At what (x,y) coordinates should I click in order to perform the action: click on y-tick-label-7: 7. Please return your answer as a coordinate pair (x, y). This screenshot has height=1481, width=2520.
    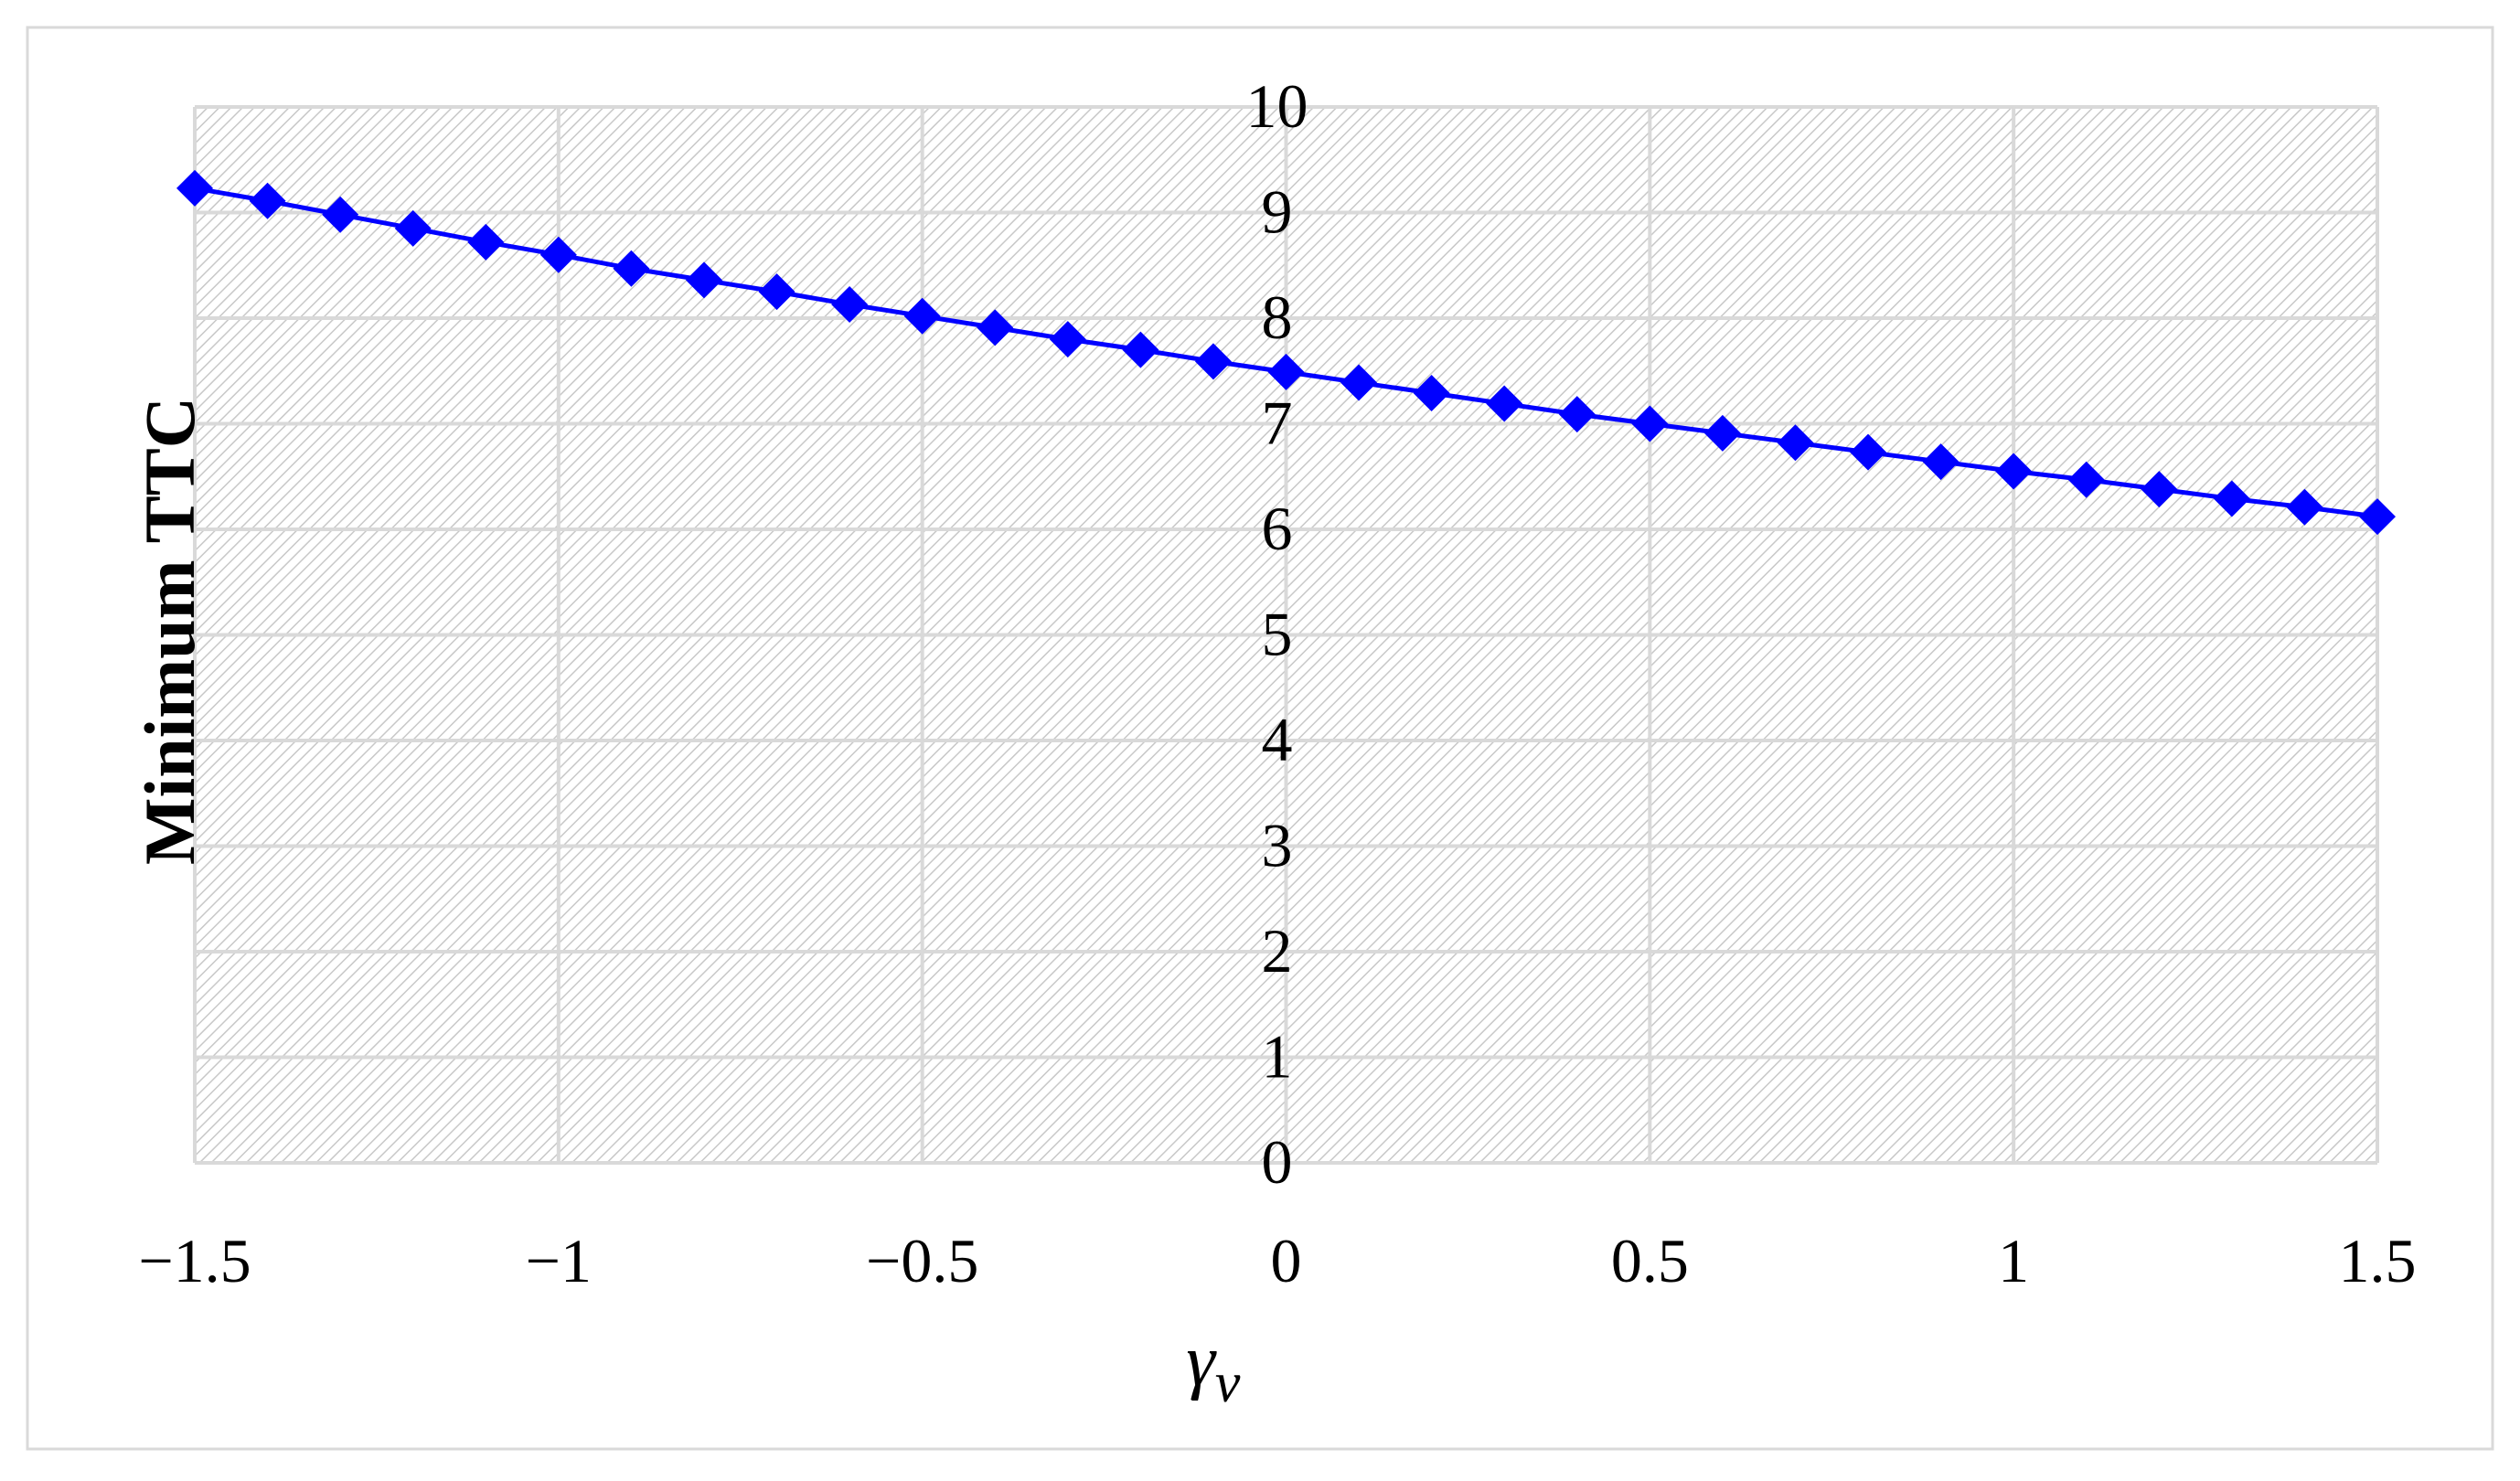
    Looking at the image, I should click on (1277, 423).